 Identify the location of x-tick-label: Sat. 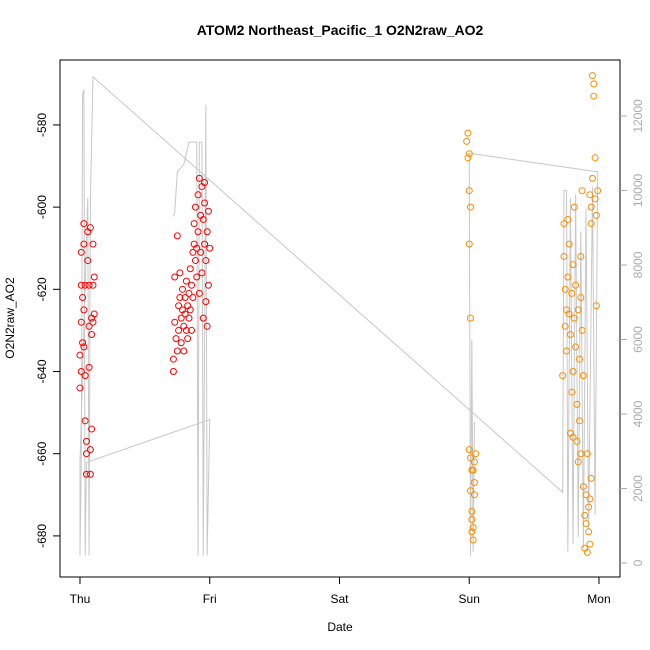
(339, 599).